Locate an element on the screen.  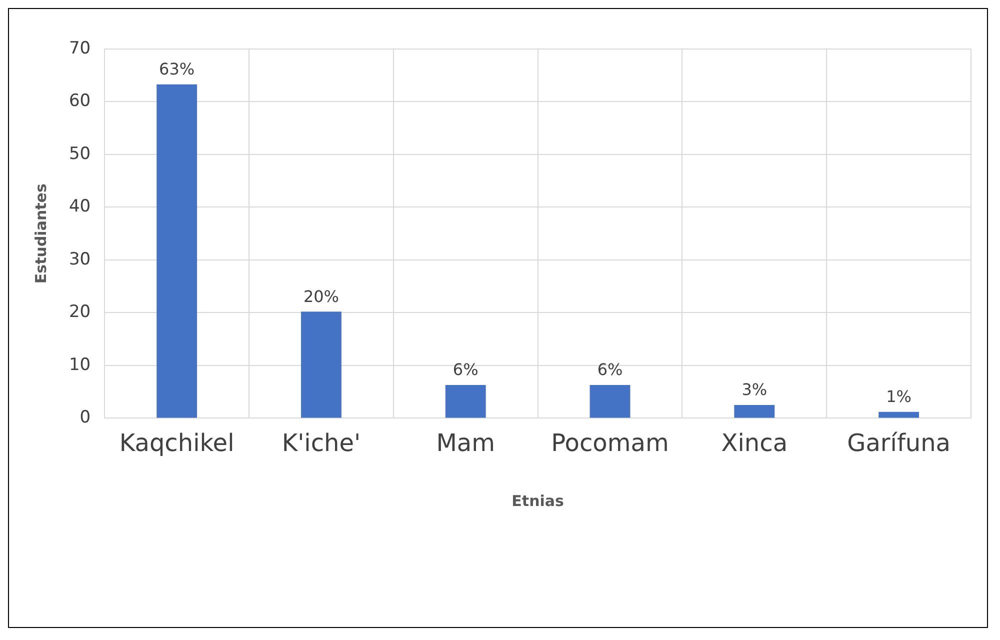
x-tick-label: Mam is located at coordinates (466, 442).